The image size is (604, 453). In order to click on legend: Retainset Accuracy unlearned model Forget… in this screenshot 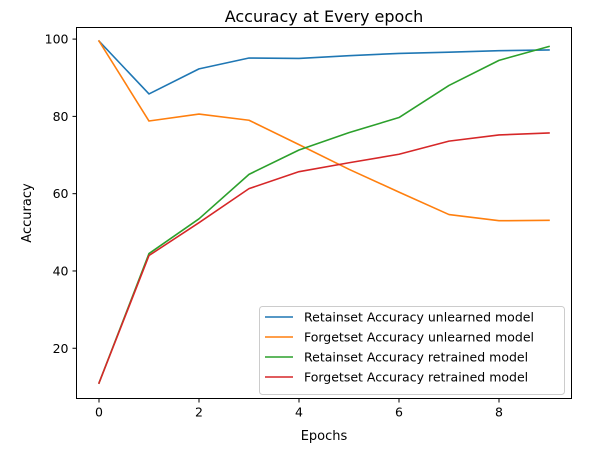, I will do `click(412, 350)`.